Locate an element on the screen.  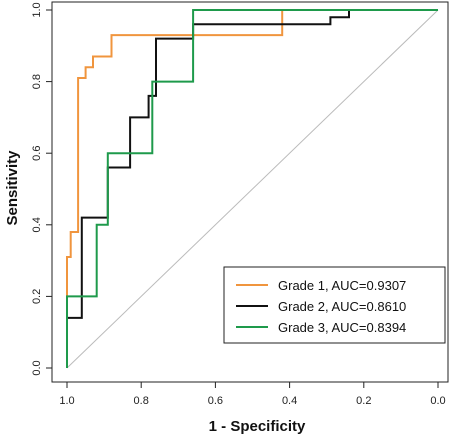
x-tick-label: 0.6 is located at coordinates (215, 401).